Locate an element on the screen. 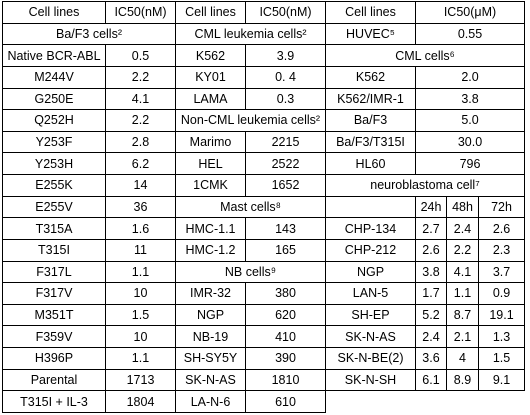 The width and height of the screenshot is (530, 415). cell: SK-N-BE(2) is located at coordinates (370, 358).